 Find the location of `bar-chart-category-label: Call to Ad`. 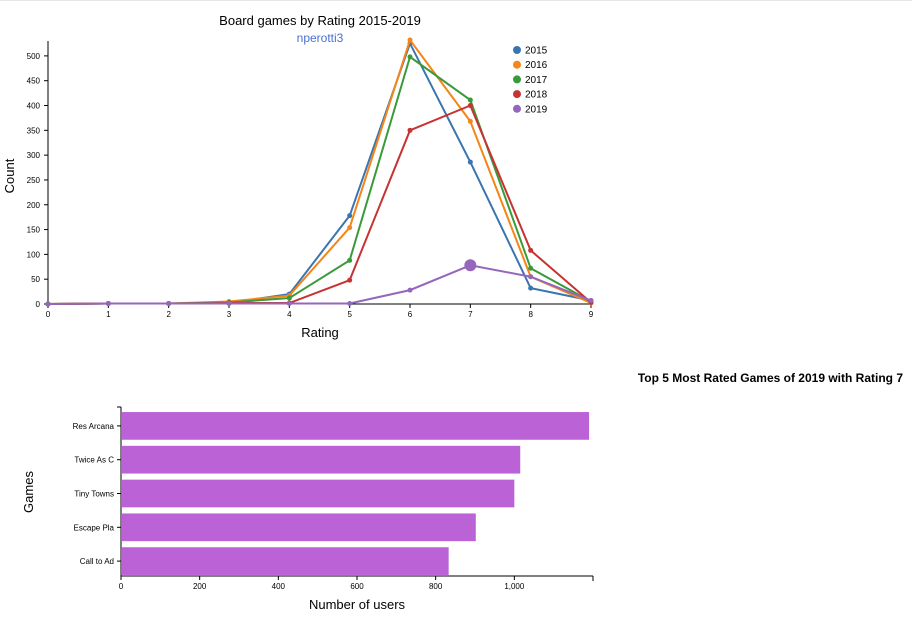

bar-chart-category-label: Call to Ad is located at coordinates (97, 561).